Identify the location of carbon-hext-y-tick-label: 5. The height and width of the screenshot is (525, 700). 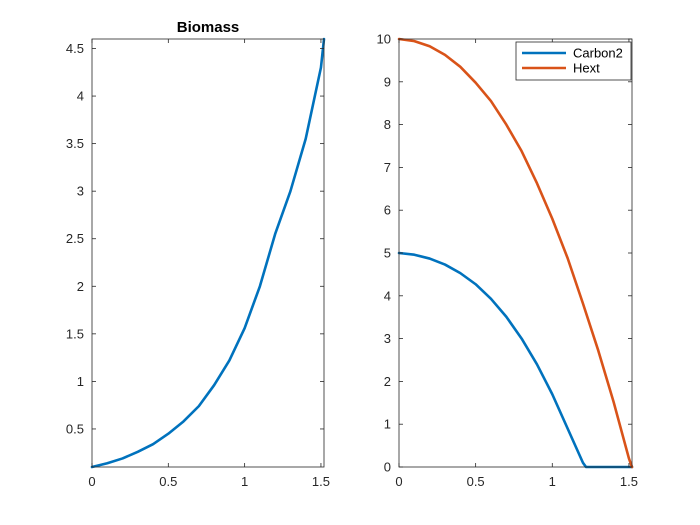
(387, 253).